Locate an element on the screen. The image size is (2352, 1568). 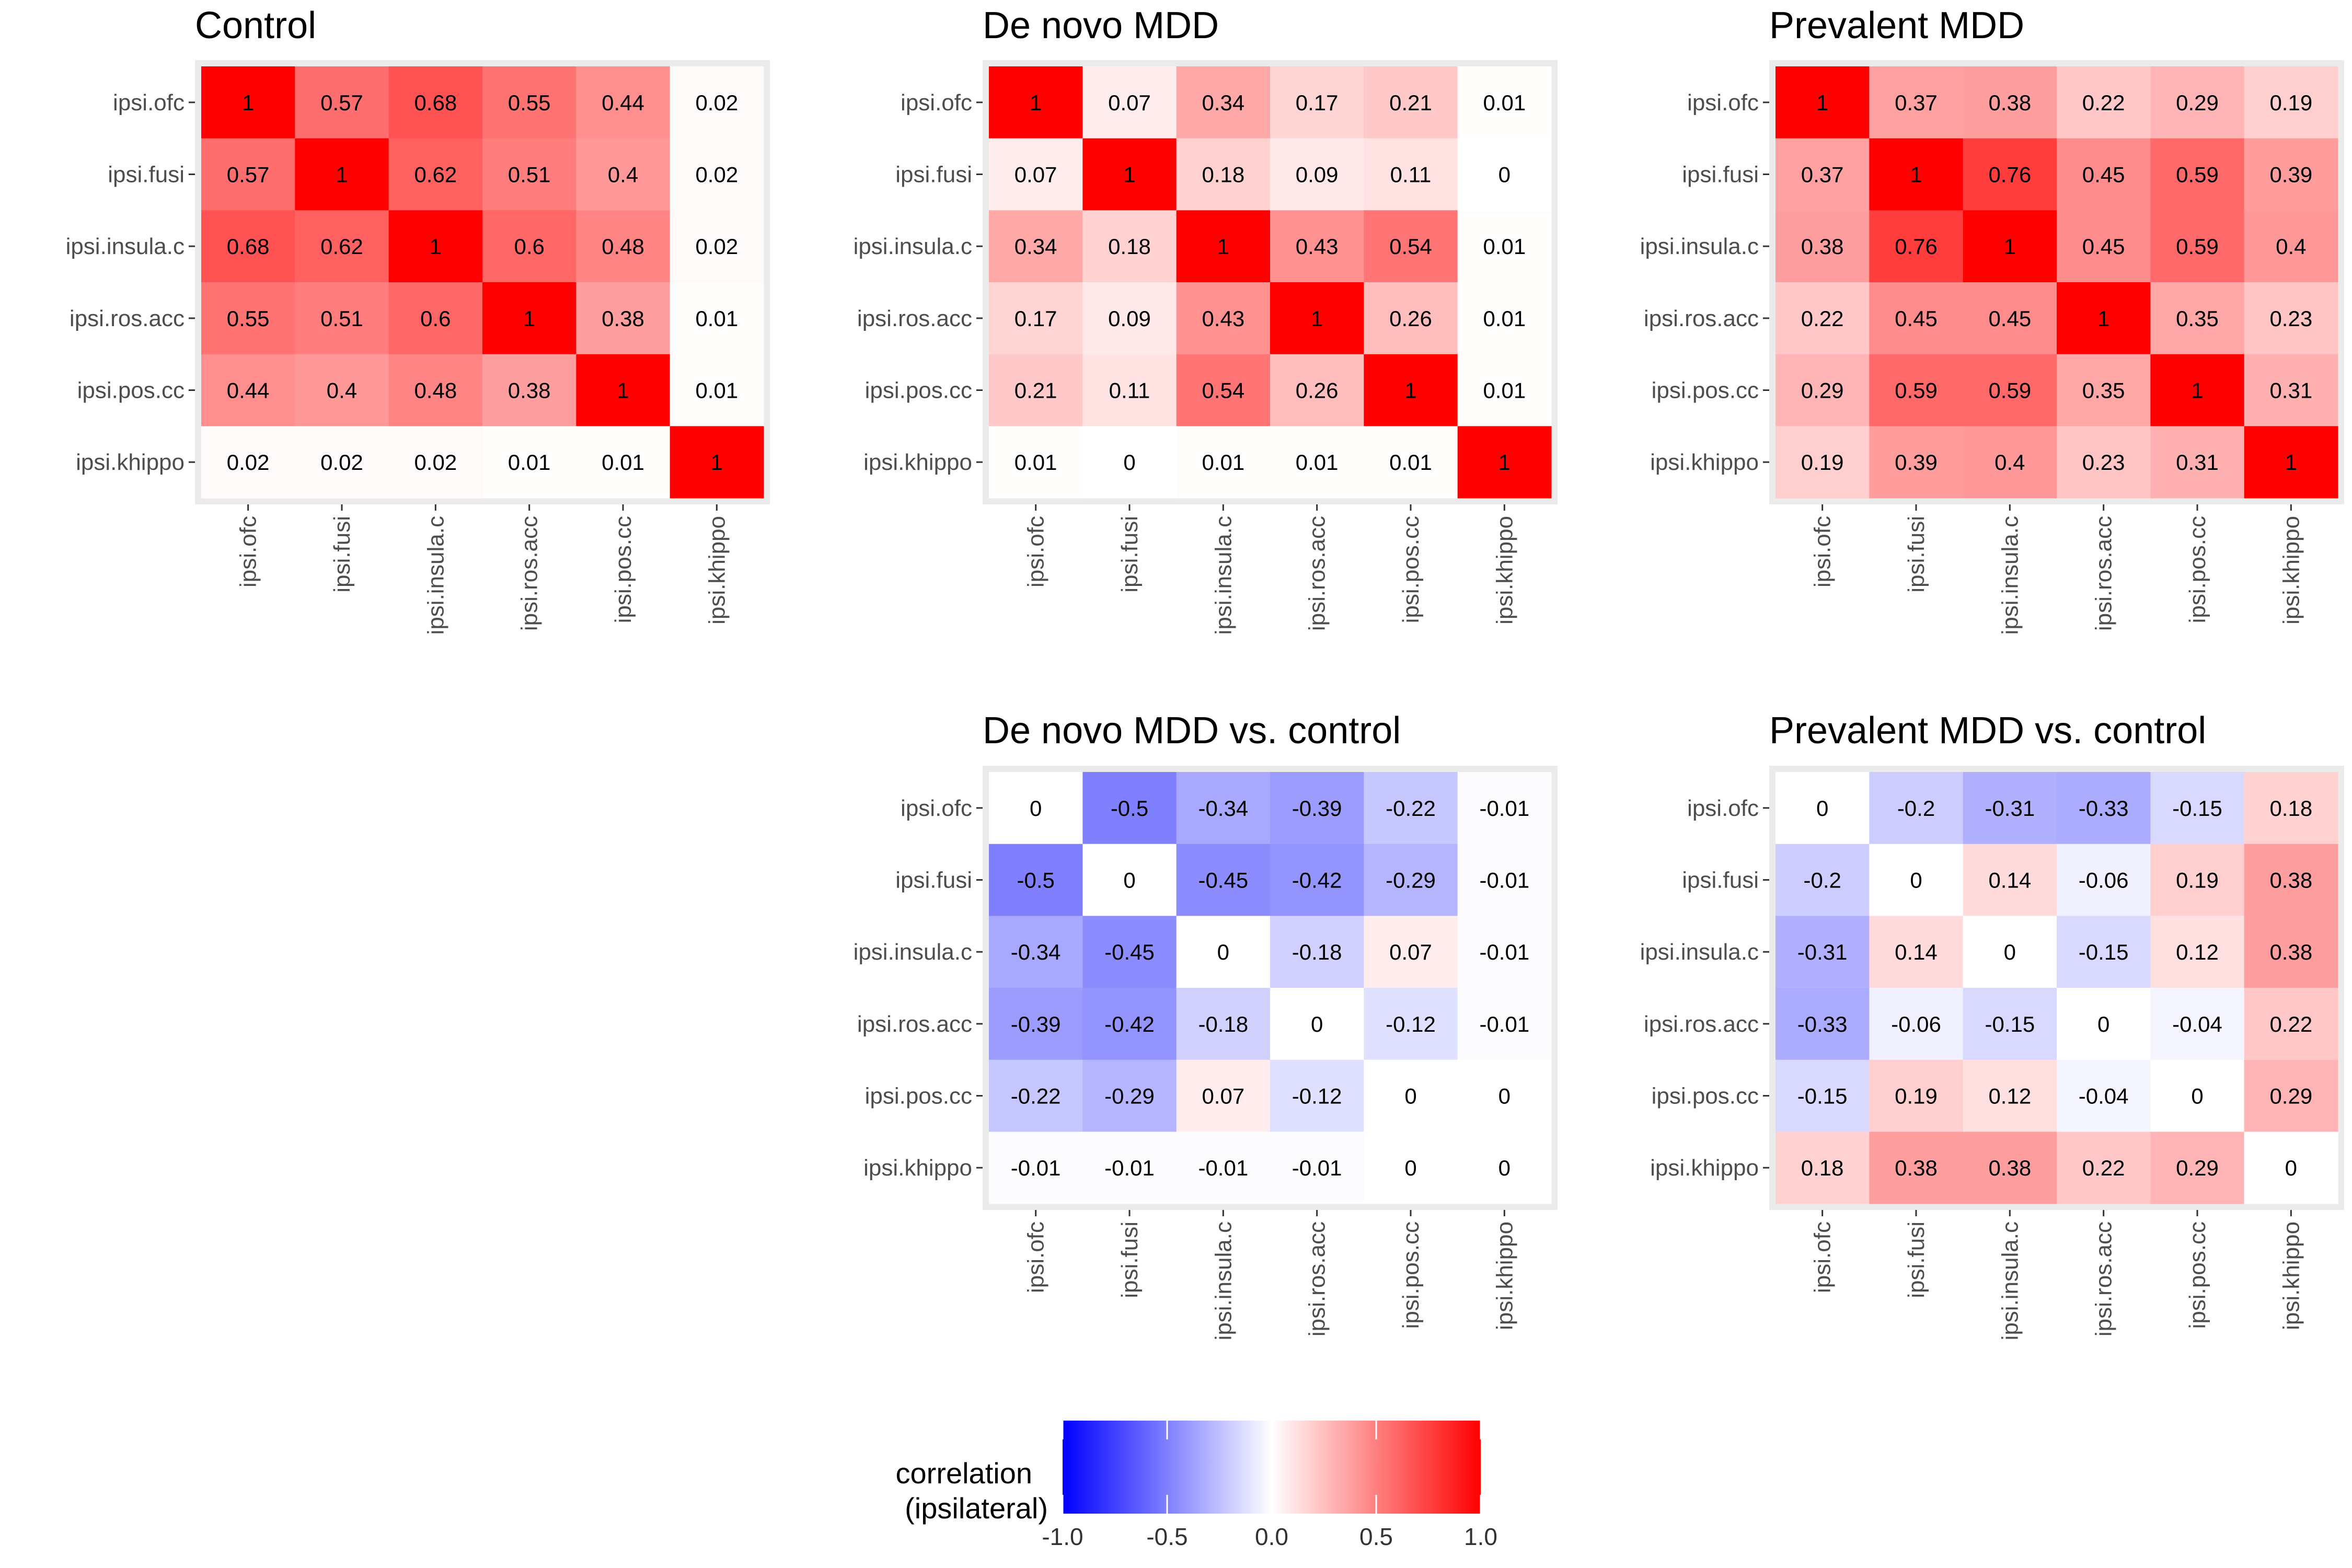
cell-value-label: 0.57 is located at coordinates (341, 102).